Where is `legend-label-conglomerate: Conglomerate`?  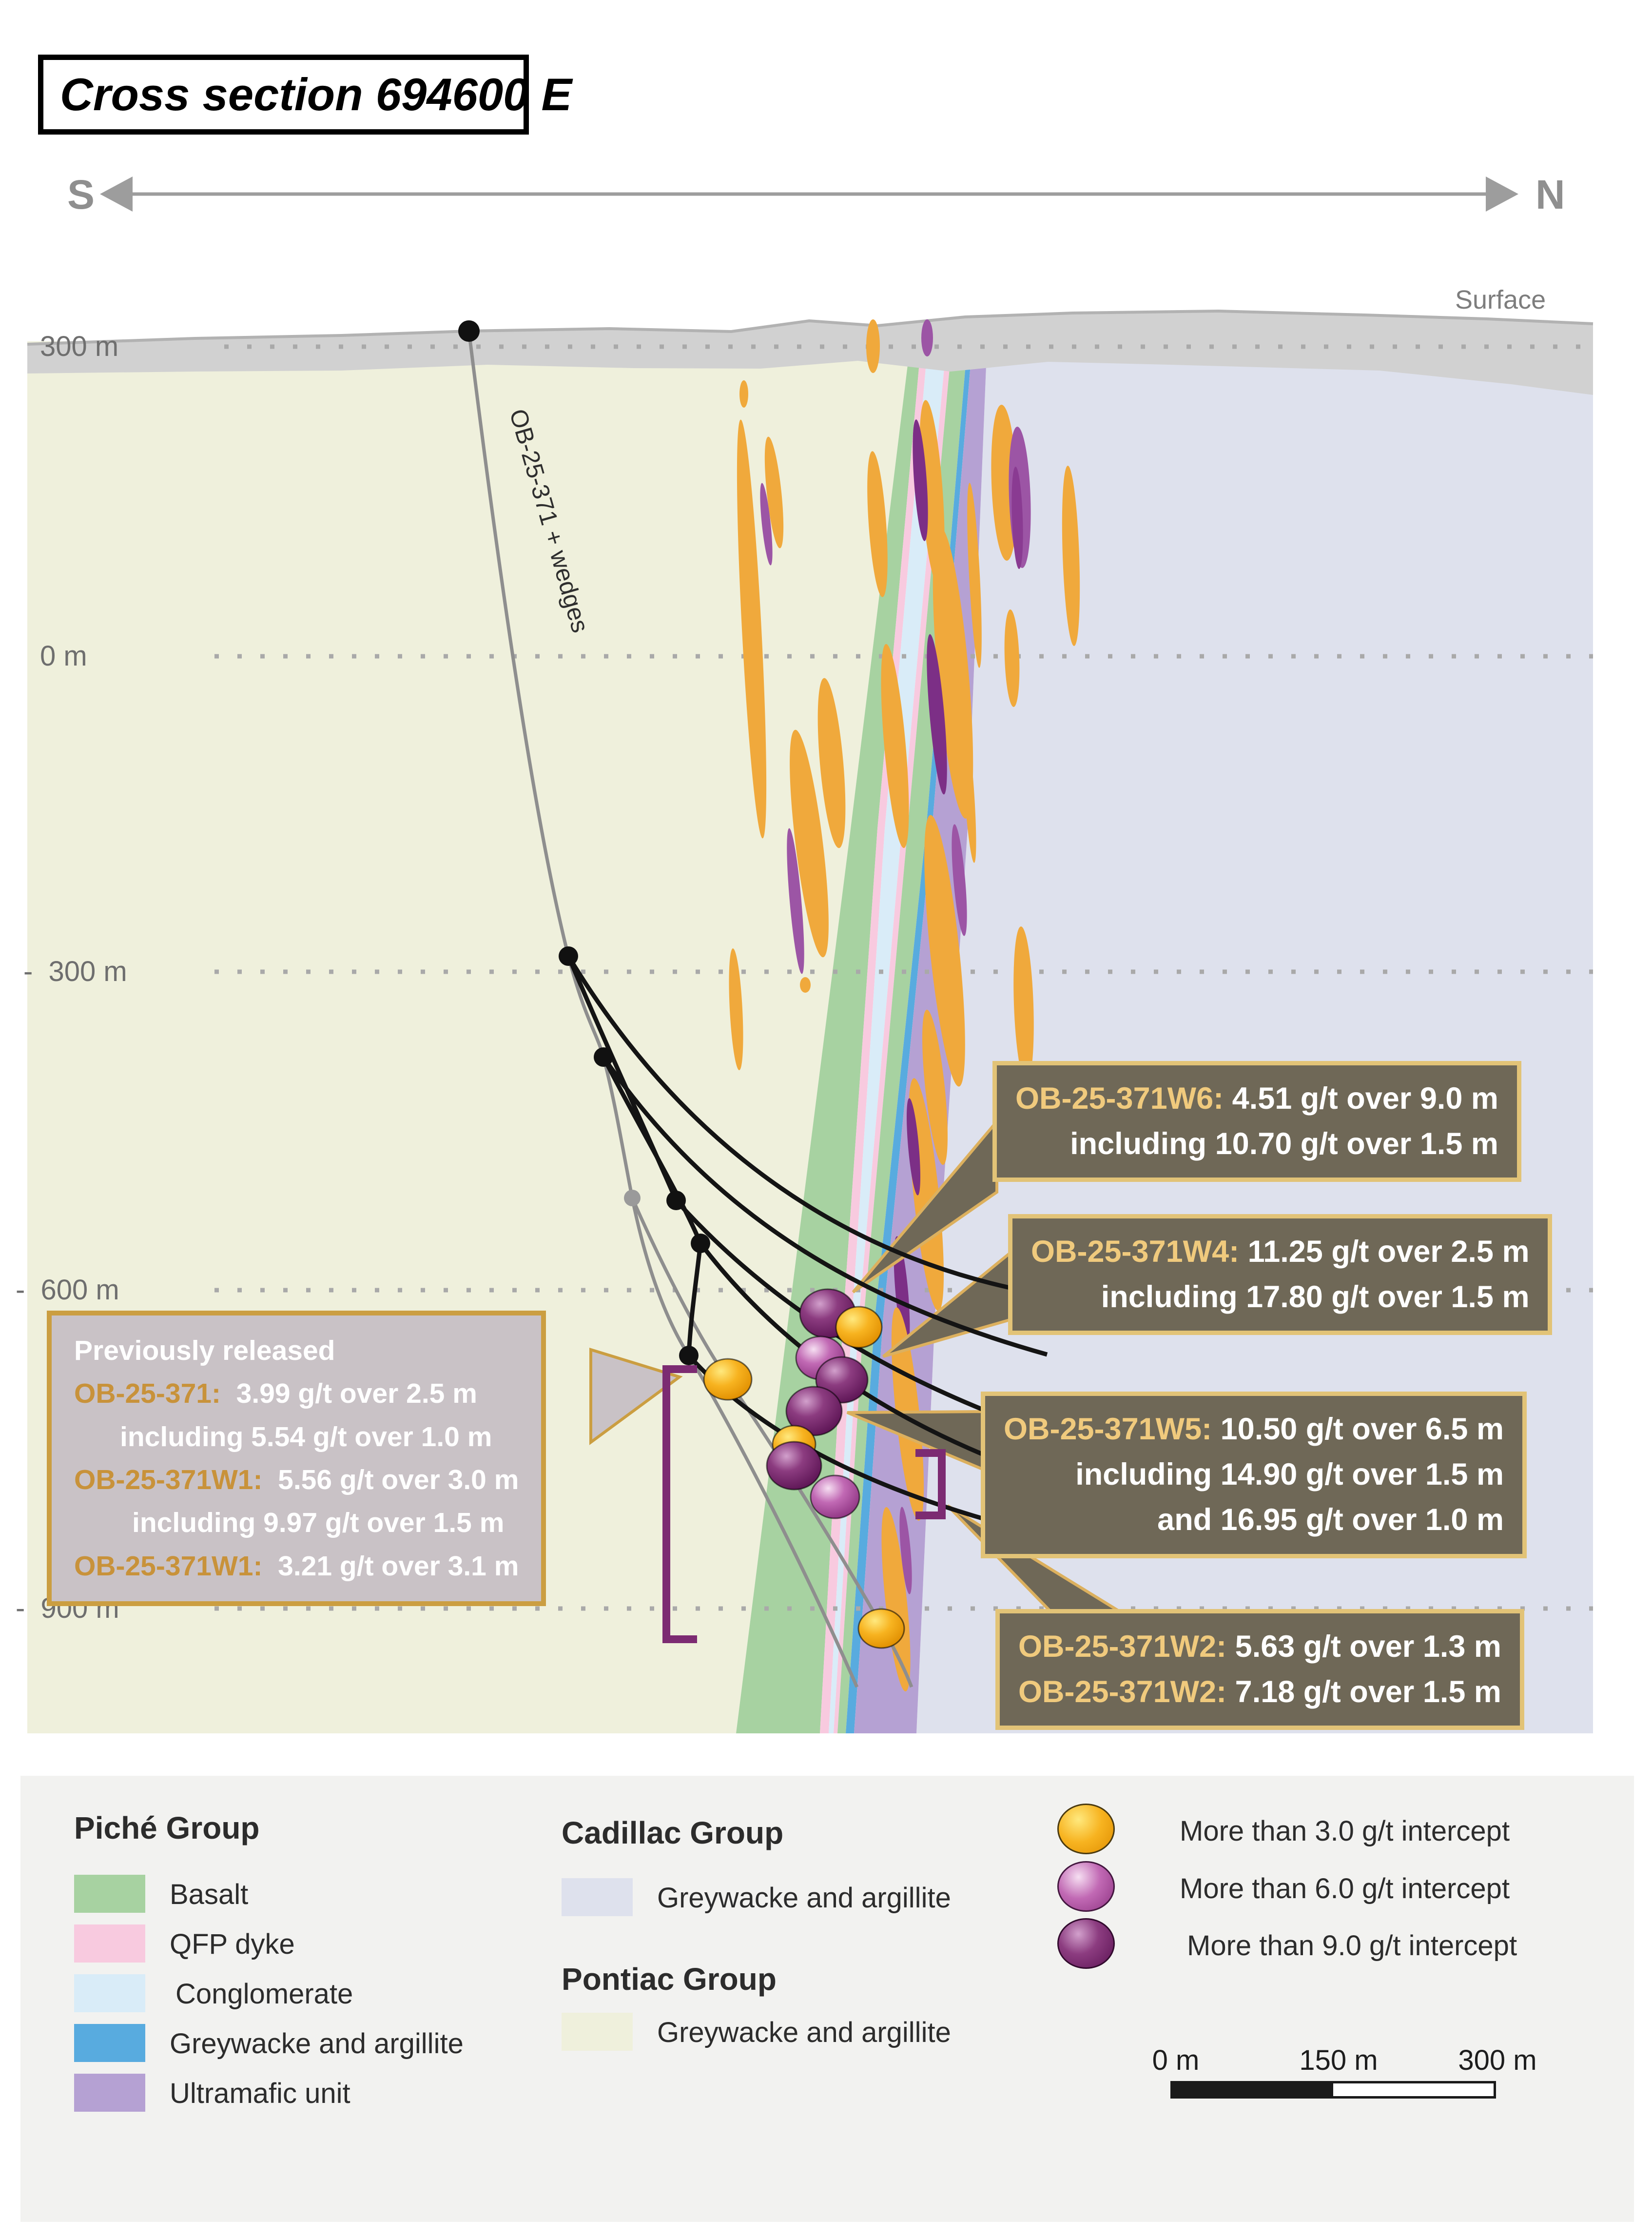
legend-label-conglomerate: Conglomerate is located at coordinates (264, 1994).